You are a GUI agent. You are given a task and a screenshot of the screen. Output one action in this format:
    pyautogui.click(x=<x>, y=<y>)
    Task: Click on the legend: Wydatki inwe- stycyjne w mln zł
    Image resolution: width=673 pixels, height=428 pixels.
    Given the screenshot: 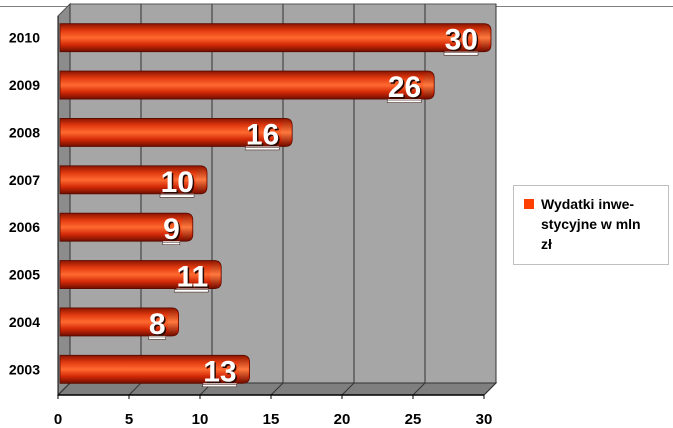 What is the action you would take?
    pyautogui.click(x=591, y=225)
    